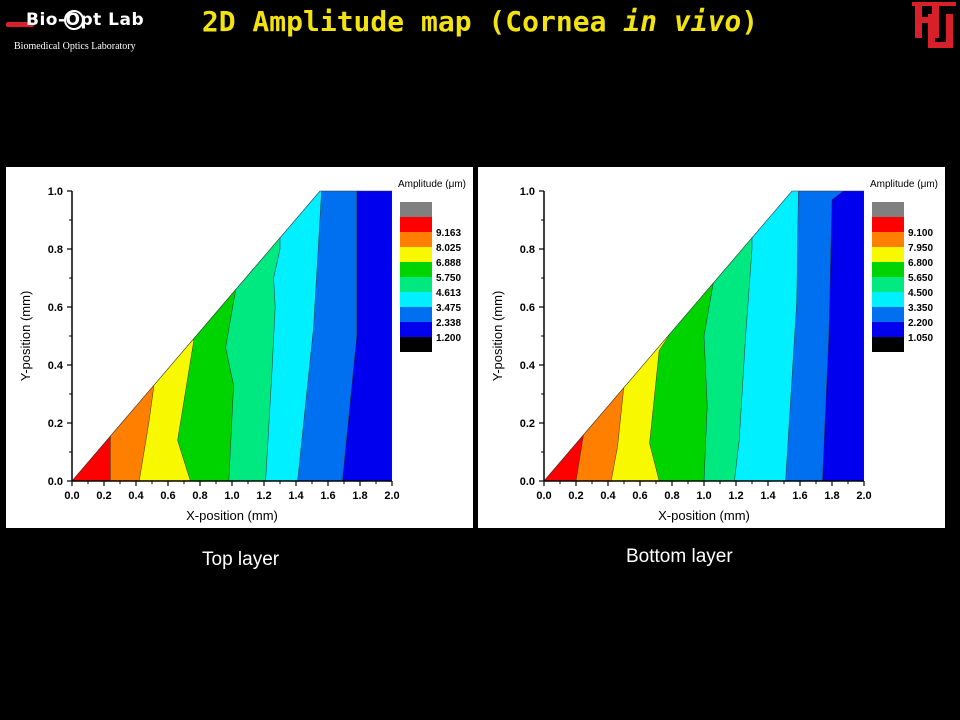 Image resolution: width=960 pixels, height=720 pixels. I want to click on caption-top-layer: Top layer, so click(241, 559).